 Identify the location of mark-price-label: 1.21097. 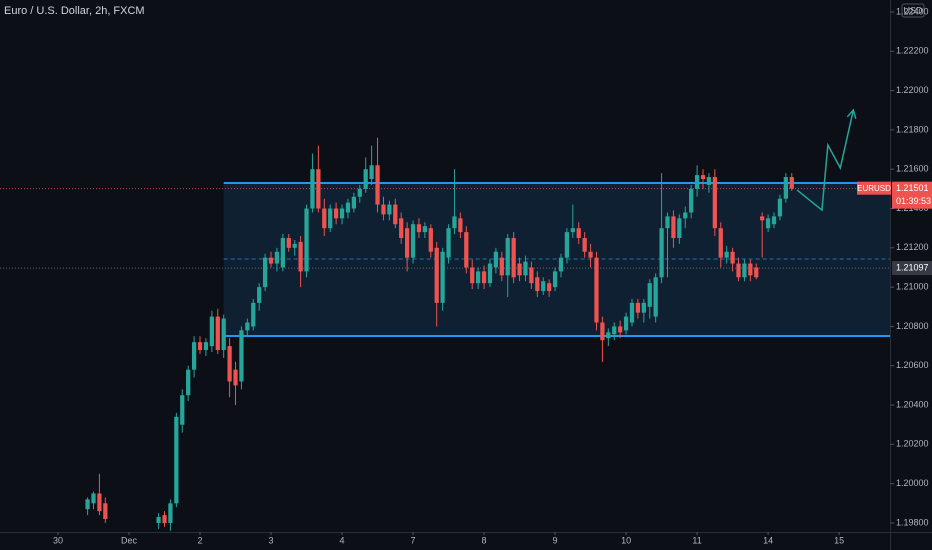
(912, 267).